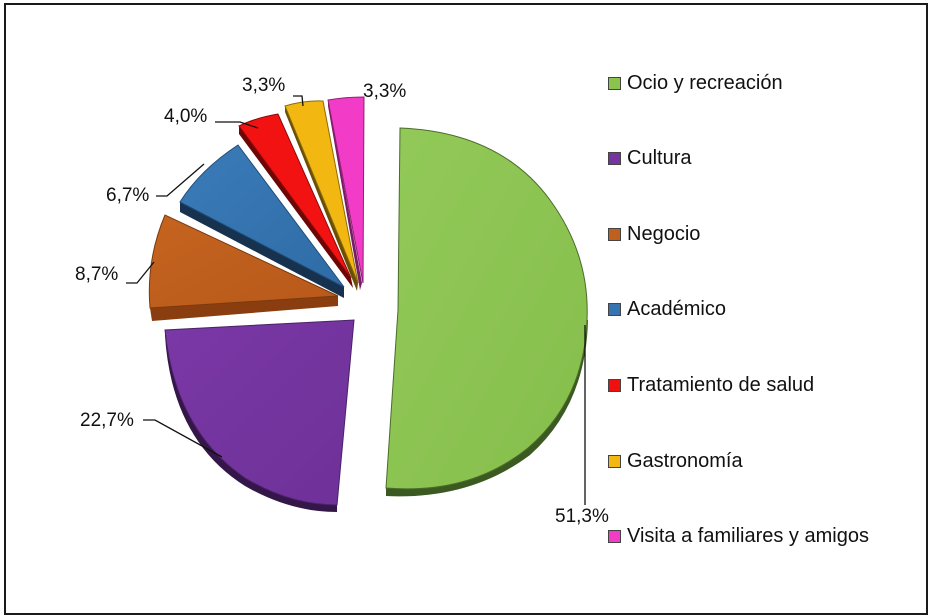  I want to click on legend-label: Negocio, so click(664, 234).